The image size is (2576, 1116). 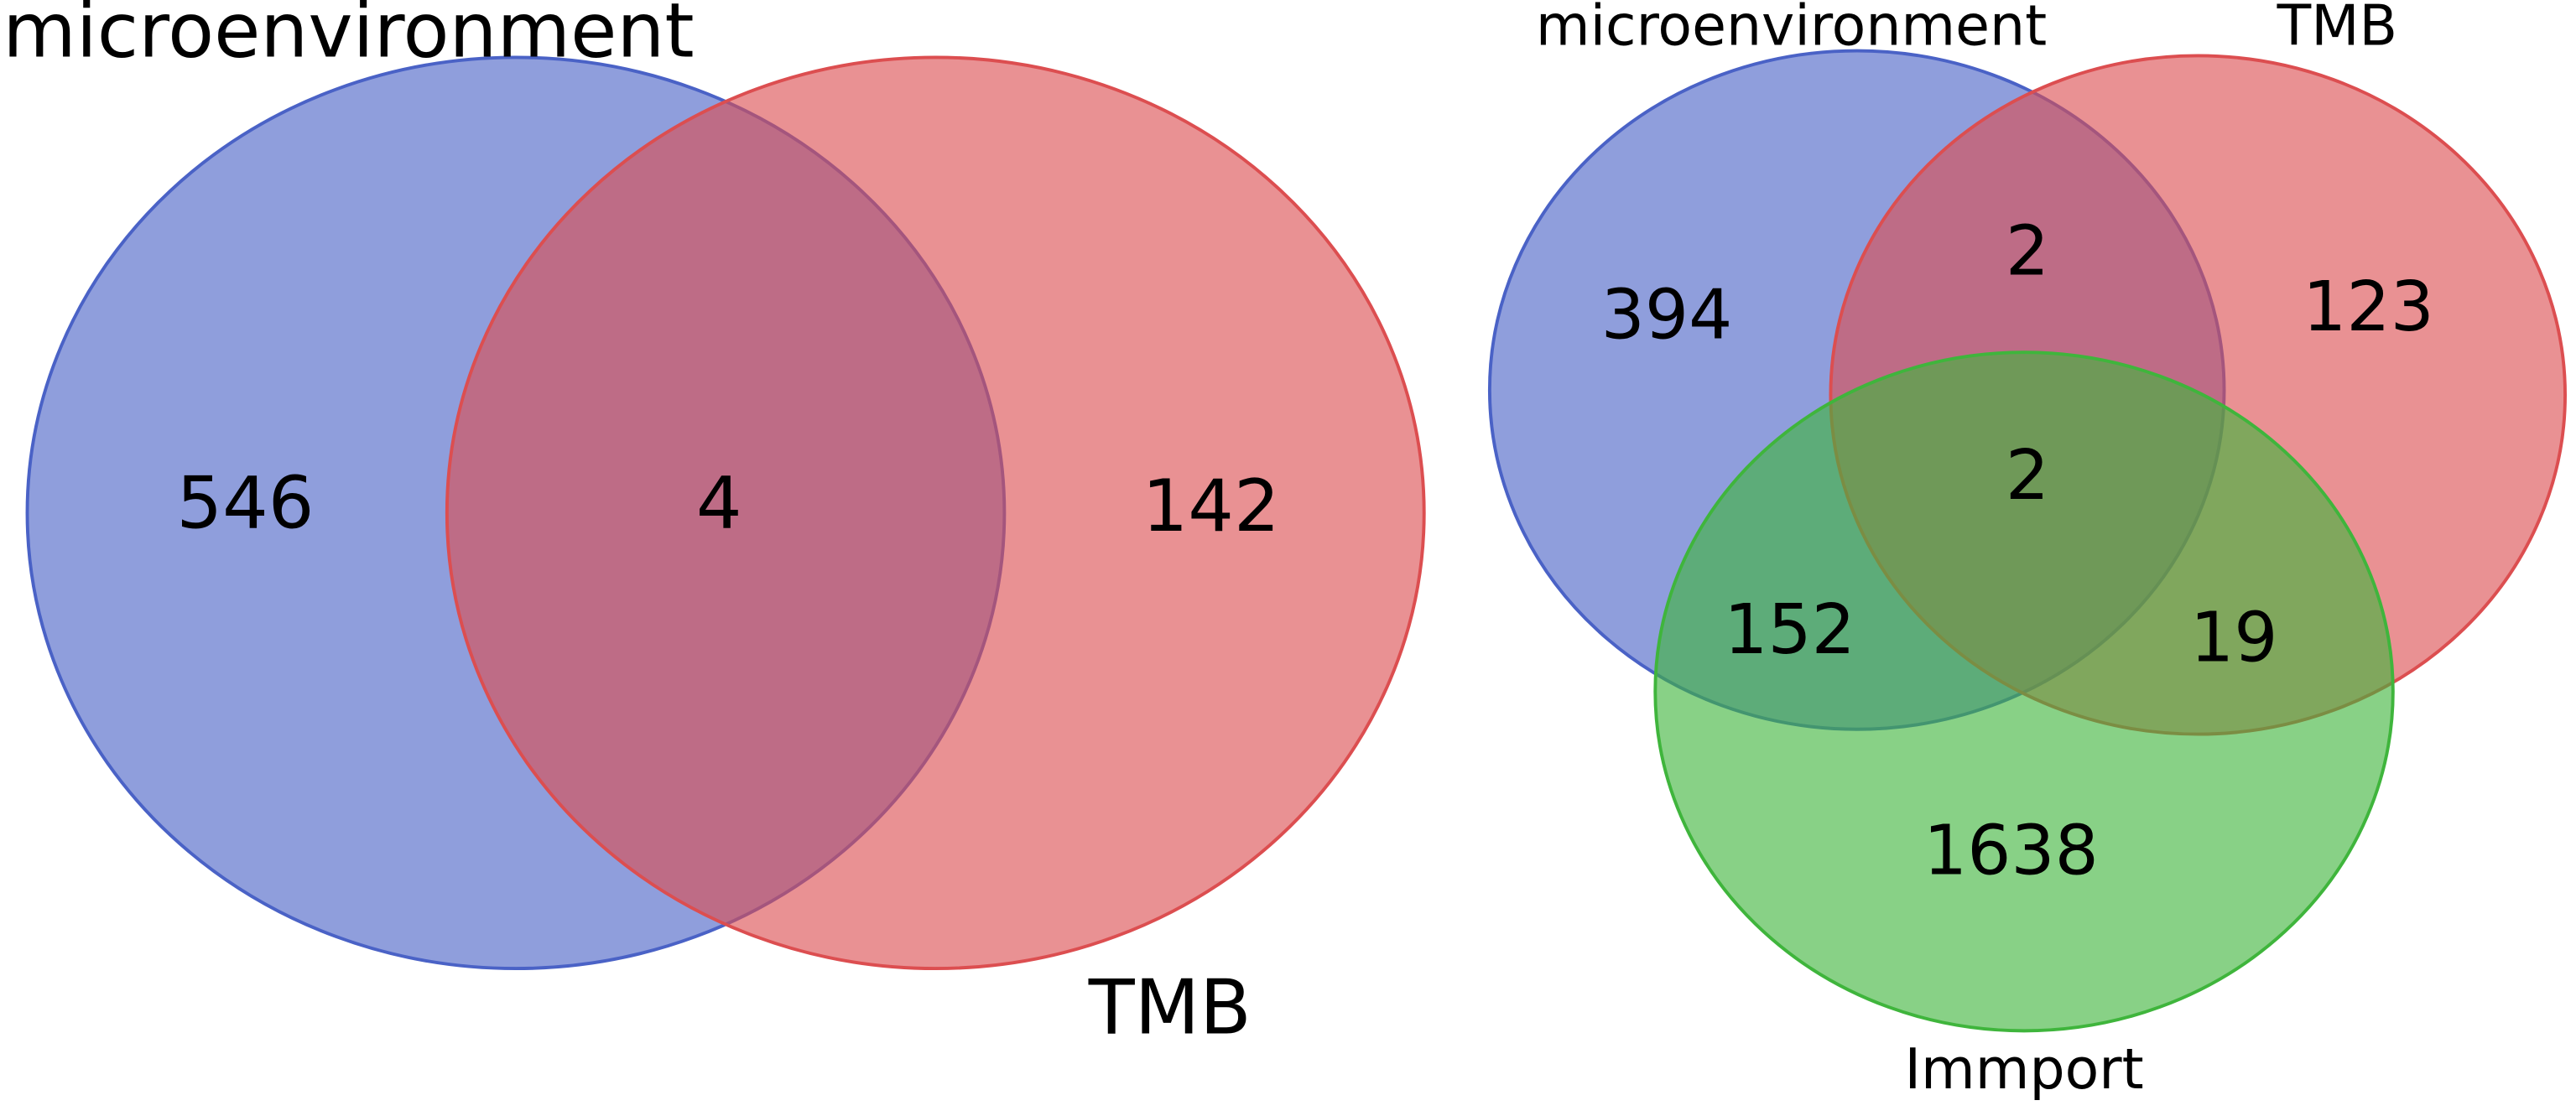 What do you see at coordinates (2368, 307) in the screenshot?
I see `region-count: 123` at bounding box center [2368, 307].